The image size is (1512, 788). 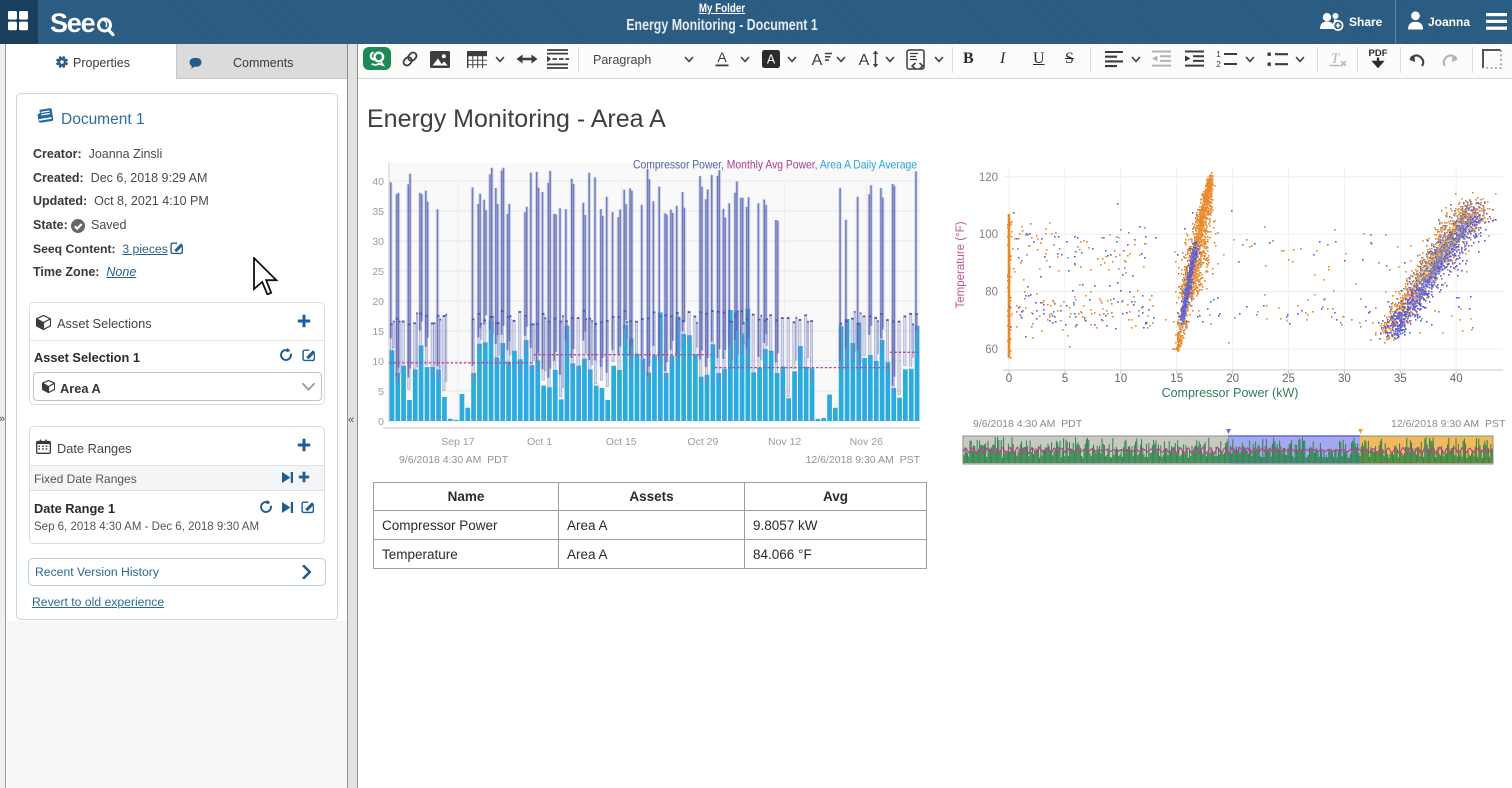 What do you see at coordinates (702, 442) in the screenshot?
I see `svg-text: Oct 29` at bounding box center [702, 442].